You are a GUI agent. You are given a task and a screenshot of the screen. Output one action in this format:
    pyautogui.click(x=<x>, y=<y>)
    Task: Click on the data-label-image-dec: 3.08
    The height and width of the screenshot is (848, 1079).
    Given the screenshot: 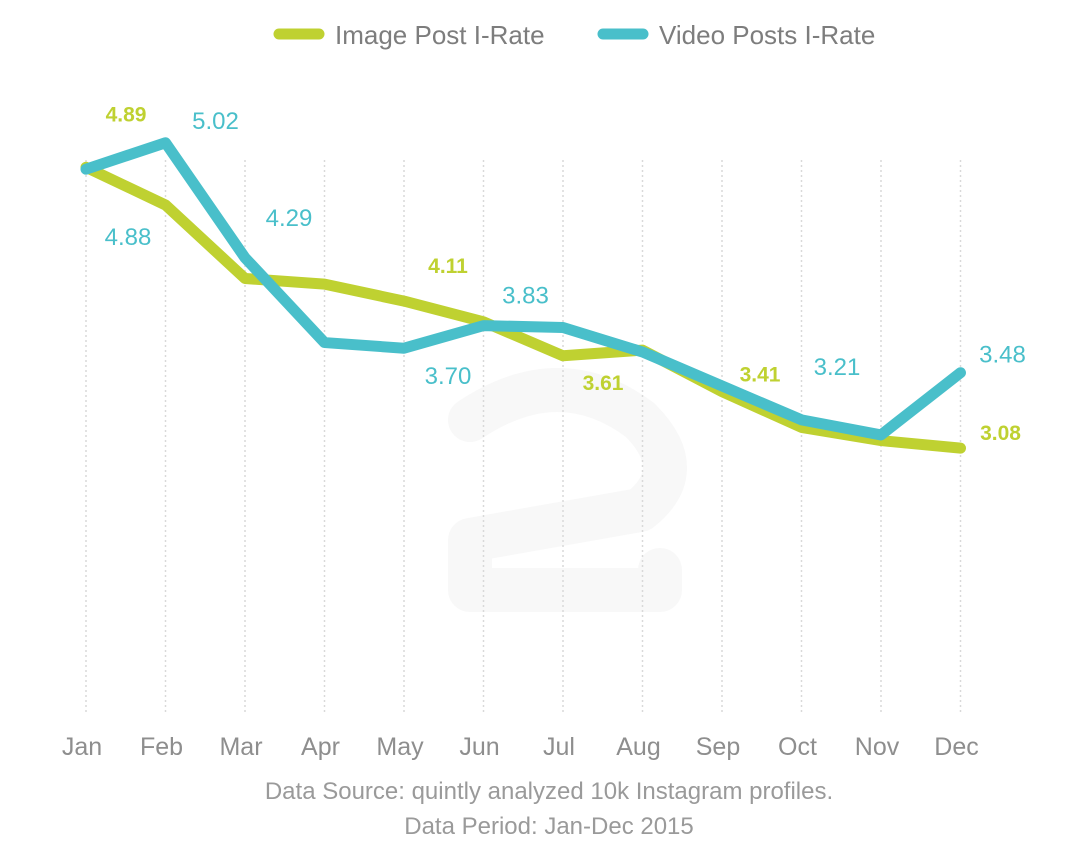 What is the action you would take?
    pyautogui.click(x=1000, y=433)
    